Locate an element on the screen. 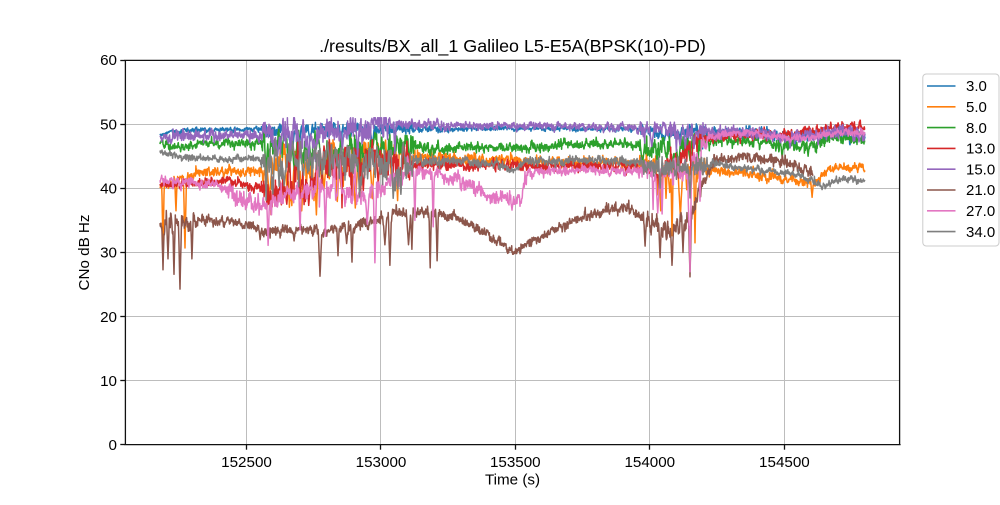  svg-text: 40 is located at coordinates (108, 189).